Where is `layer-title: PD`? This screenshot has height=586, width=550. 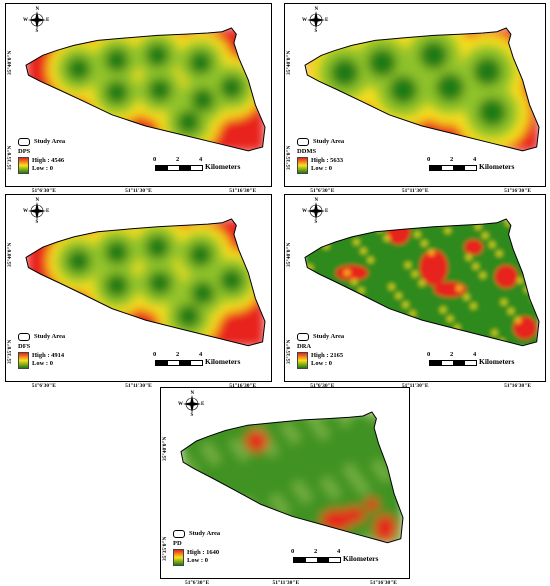 layer-title: PD is located at coordinates (177, 543).